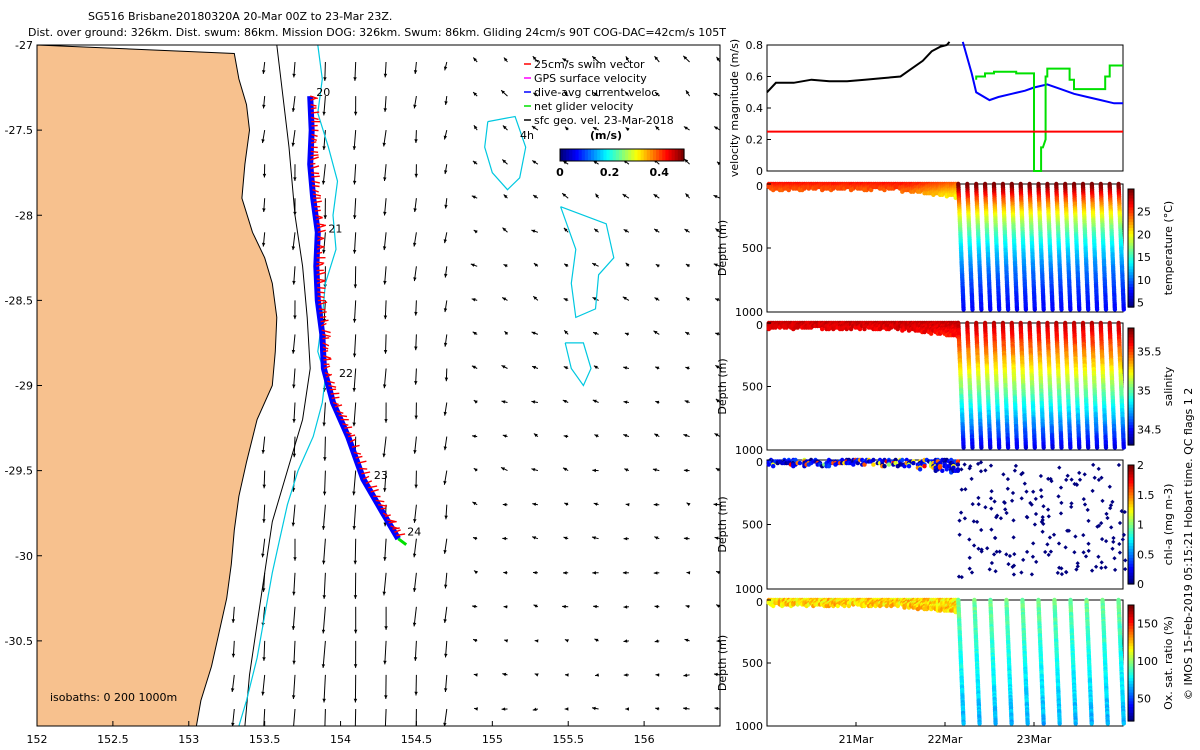 The image size is (1200, 750). What do you see at coordinates (1140, 465) in the screenshot?
I see `section-colorbar-tick-label: 2` at bounding box center [1140, 465].